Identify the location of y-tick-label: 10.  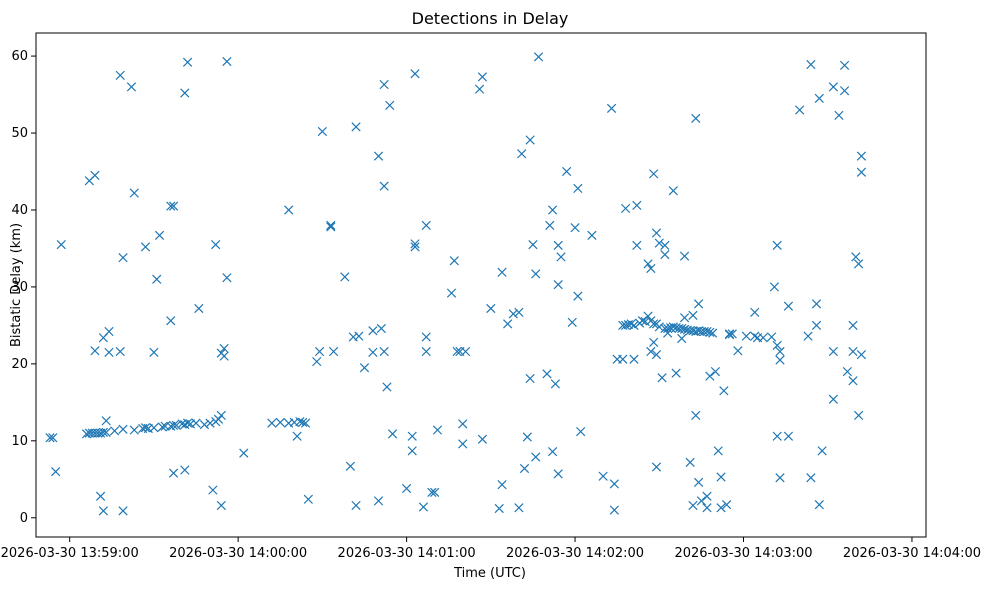
(19, 441).